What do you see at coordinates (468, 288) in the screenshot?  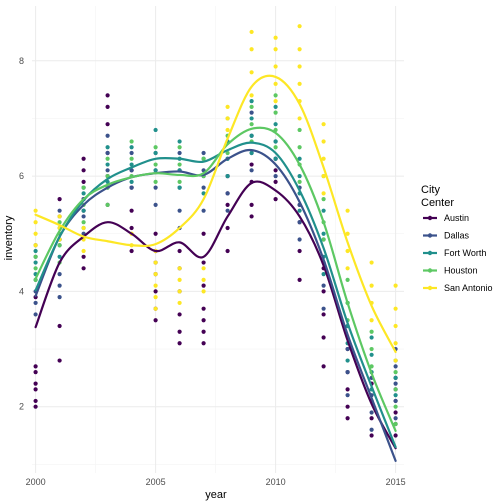 I see `legend-label: San Antonio` at bounding box center [468, 288].